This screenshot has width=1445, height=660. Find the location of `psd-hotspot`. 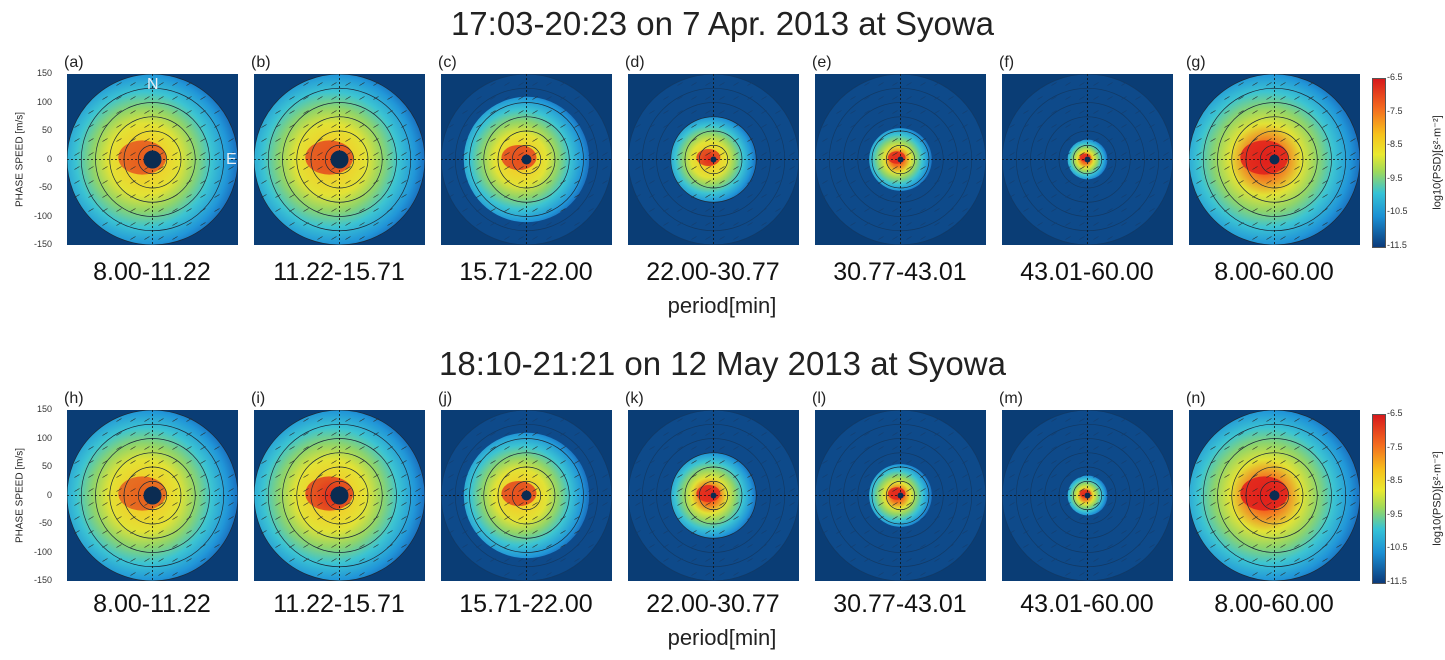

psd-hotspot is located at coordinates (519, 157).